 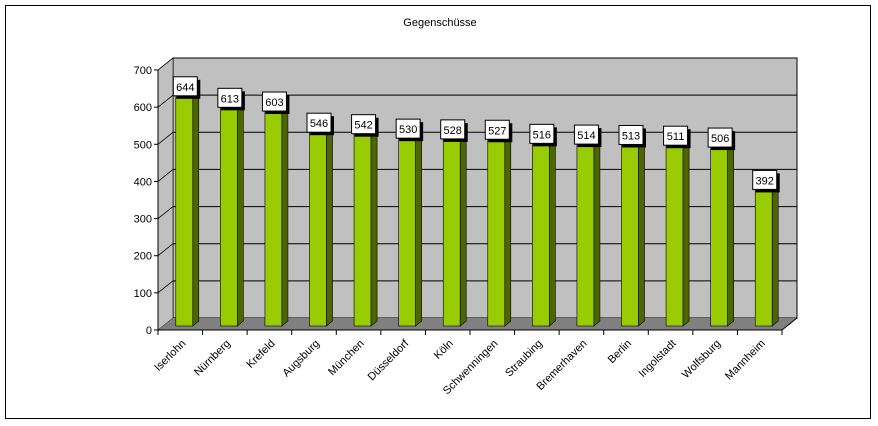 I want to click on side-wall, so click(x=165, y=194).